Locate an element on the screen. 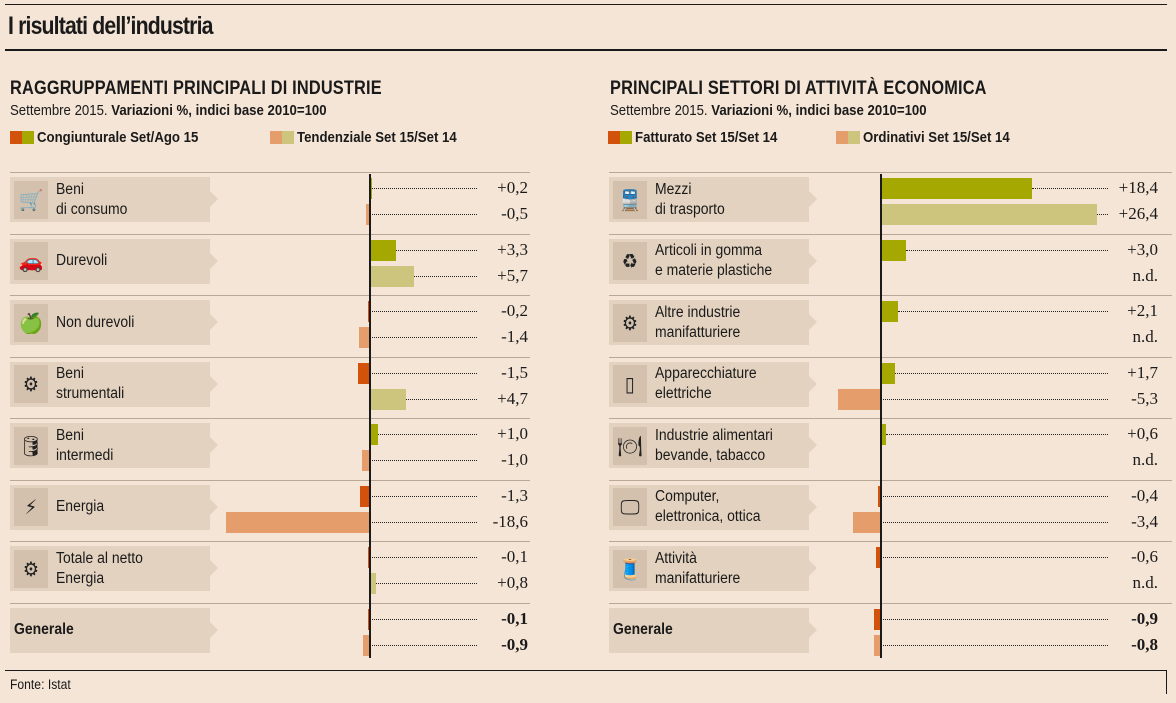 Image resolution: width=1176 pixels, height=703 pixels. category-name-line2: di consumo is located at coordinates (92, 209).